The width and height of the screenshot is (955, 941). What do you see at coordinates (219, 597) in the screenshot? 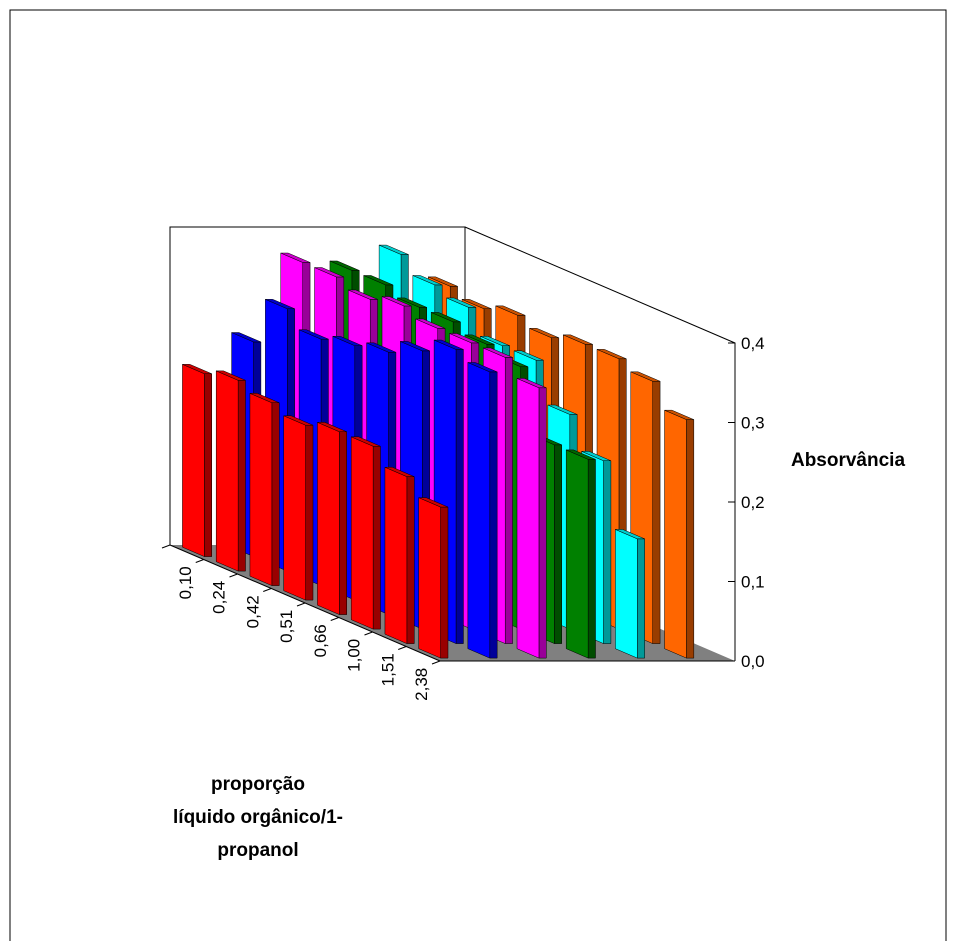
I see `x-tick-label: 0,24` at bounding box center [219, 597].